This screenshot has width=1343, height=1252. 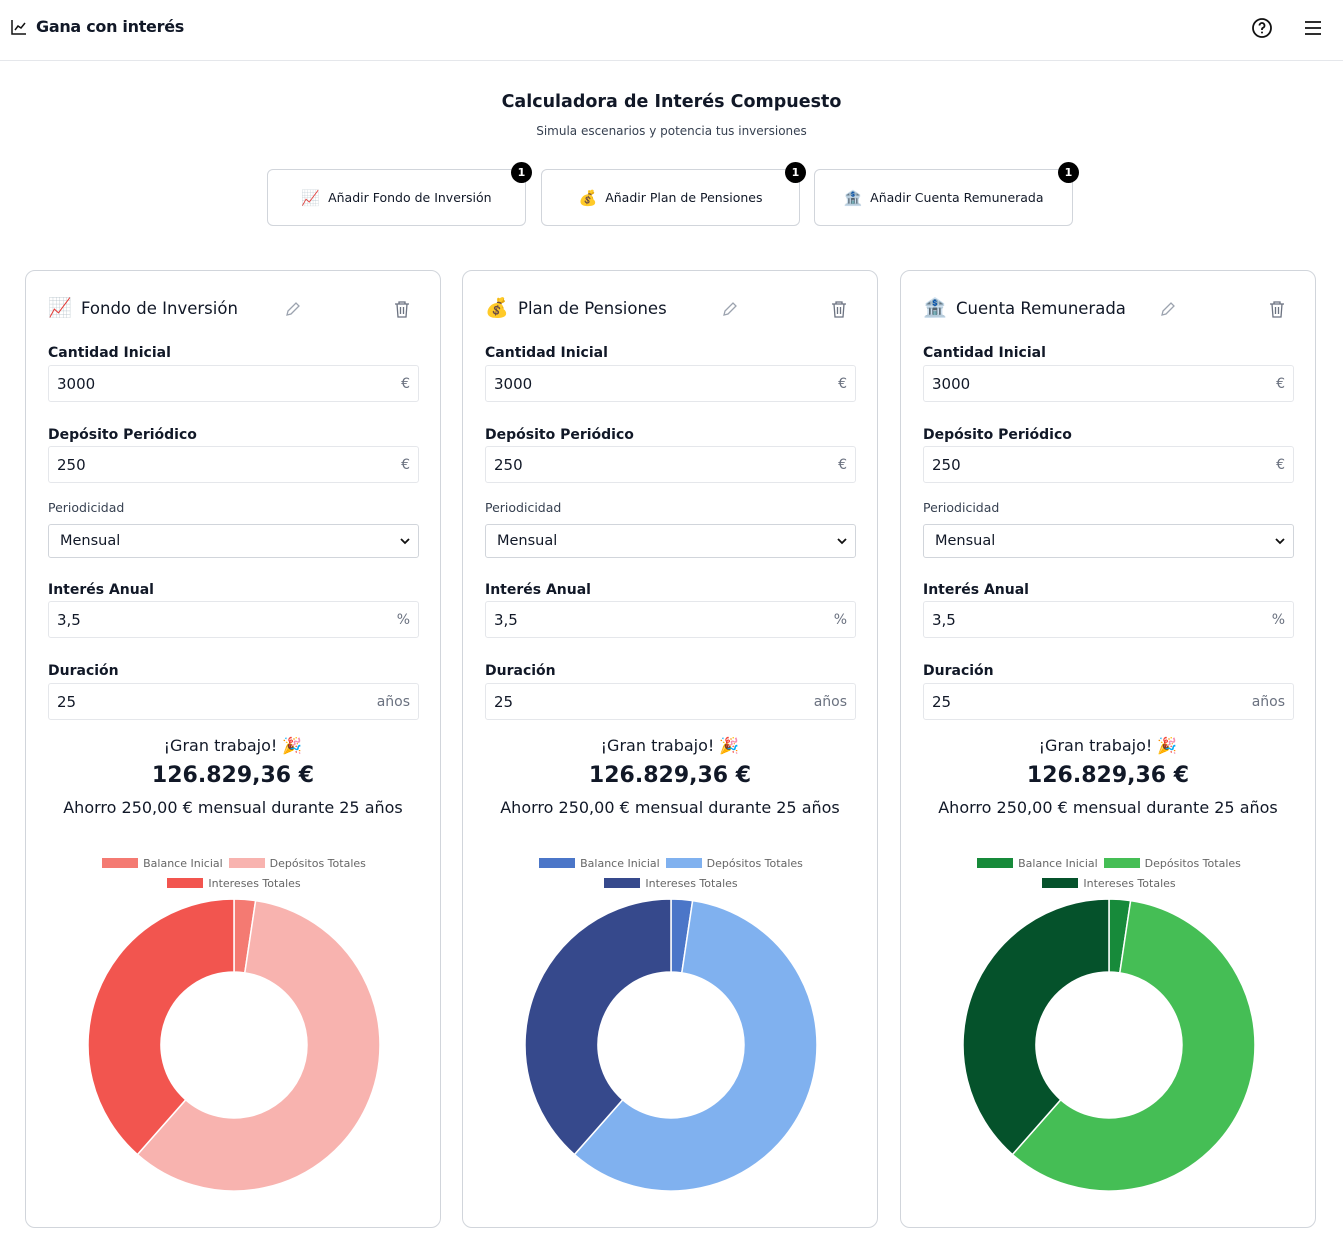 I want to click on legend-label: Depósitos Totales, so click(x=317, y=863).